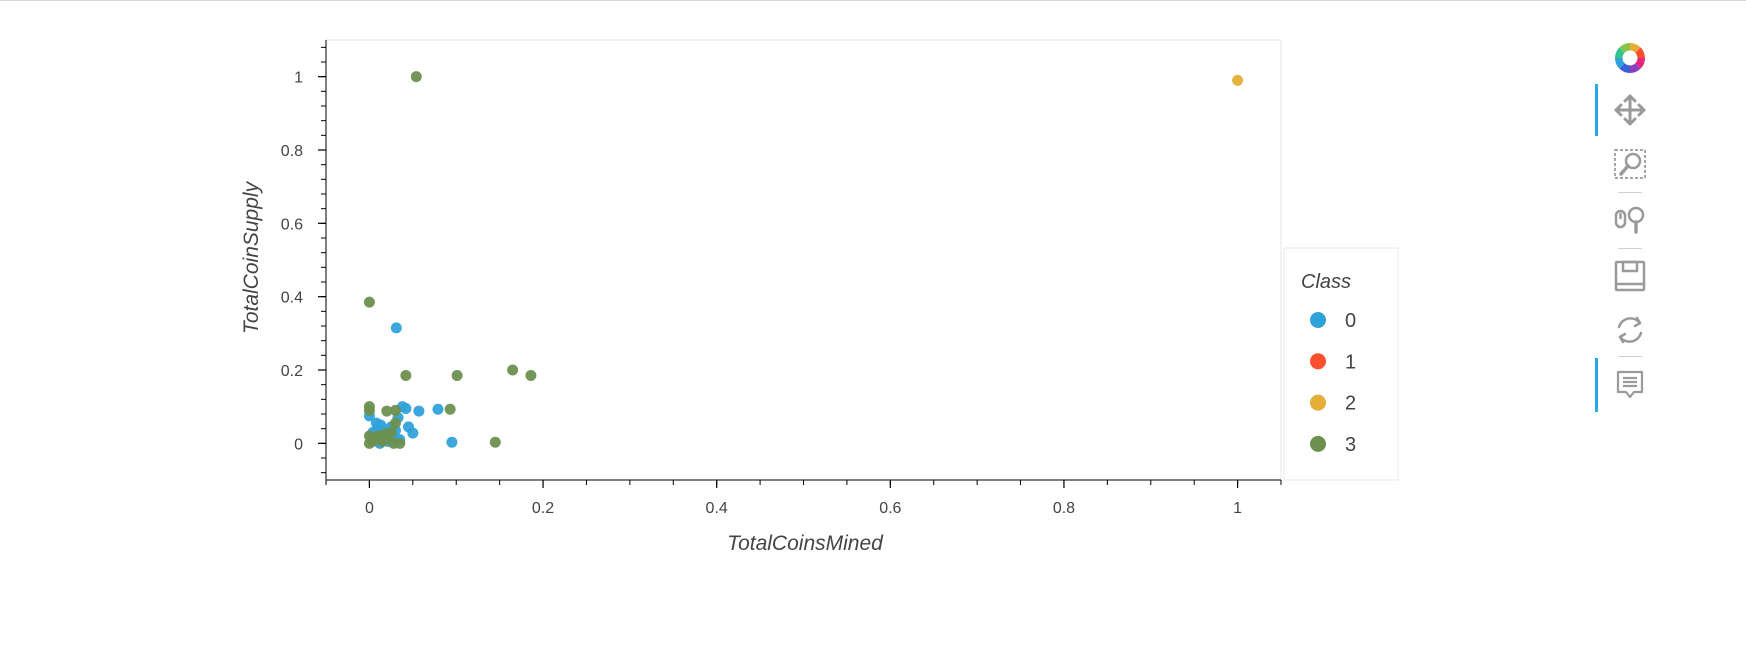 This screenshot has height=662, width=1746. Describe the element at coordinates (1630, 110) in the screenshot. I see `pan-icon` at that location.